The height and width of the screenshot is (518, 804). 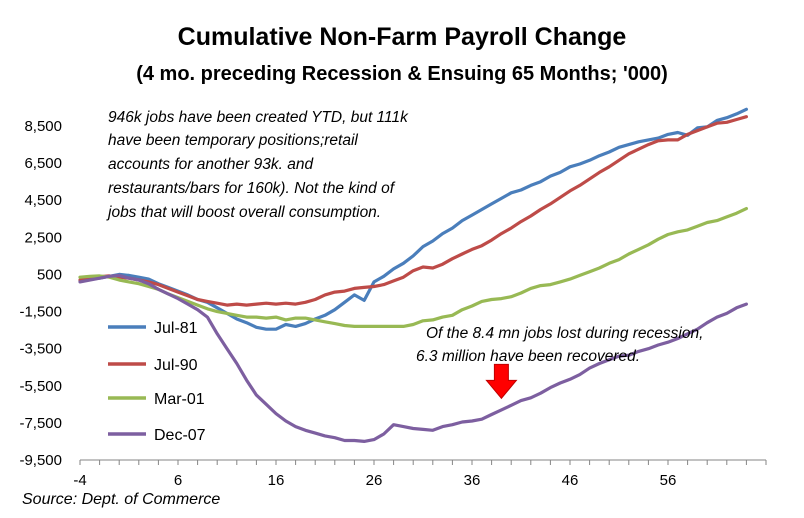 I want to click on source-note: Source: Dept. of Commerce, so click(x=121, y=499).